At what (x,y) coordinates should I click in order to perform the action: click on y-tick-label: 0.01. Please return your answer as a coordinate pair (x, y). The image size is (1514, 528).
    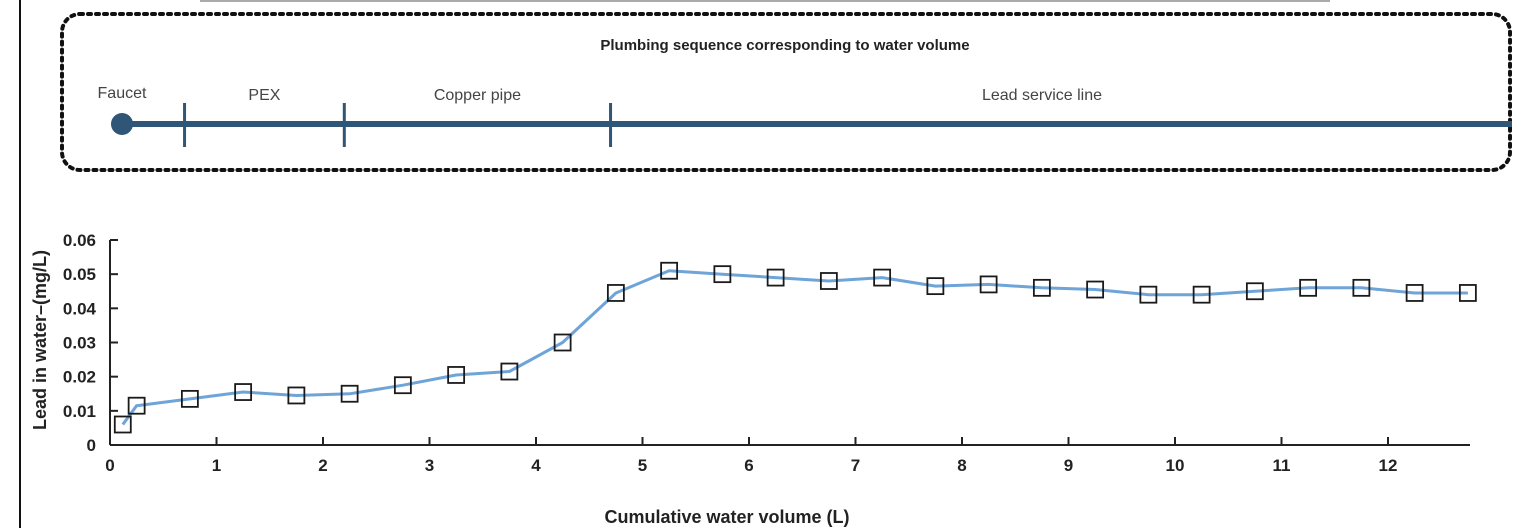
    Looking at the image, I should click on (79, 411).